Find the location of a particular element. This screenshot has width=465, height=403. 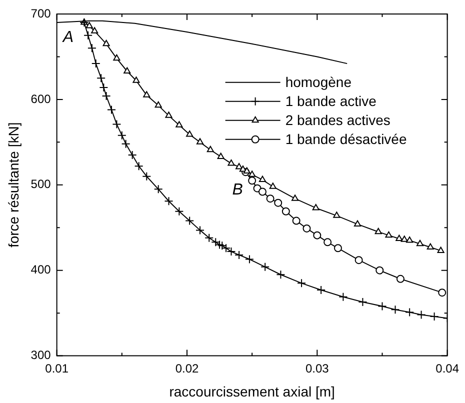

annotation: A is located at coordinates (68, 37).